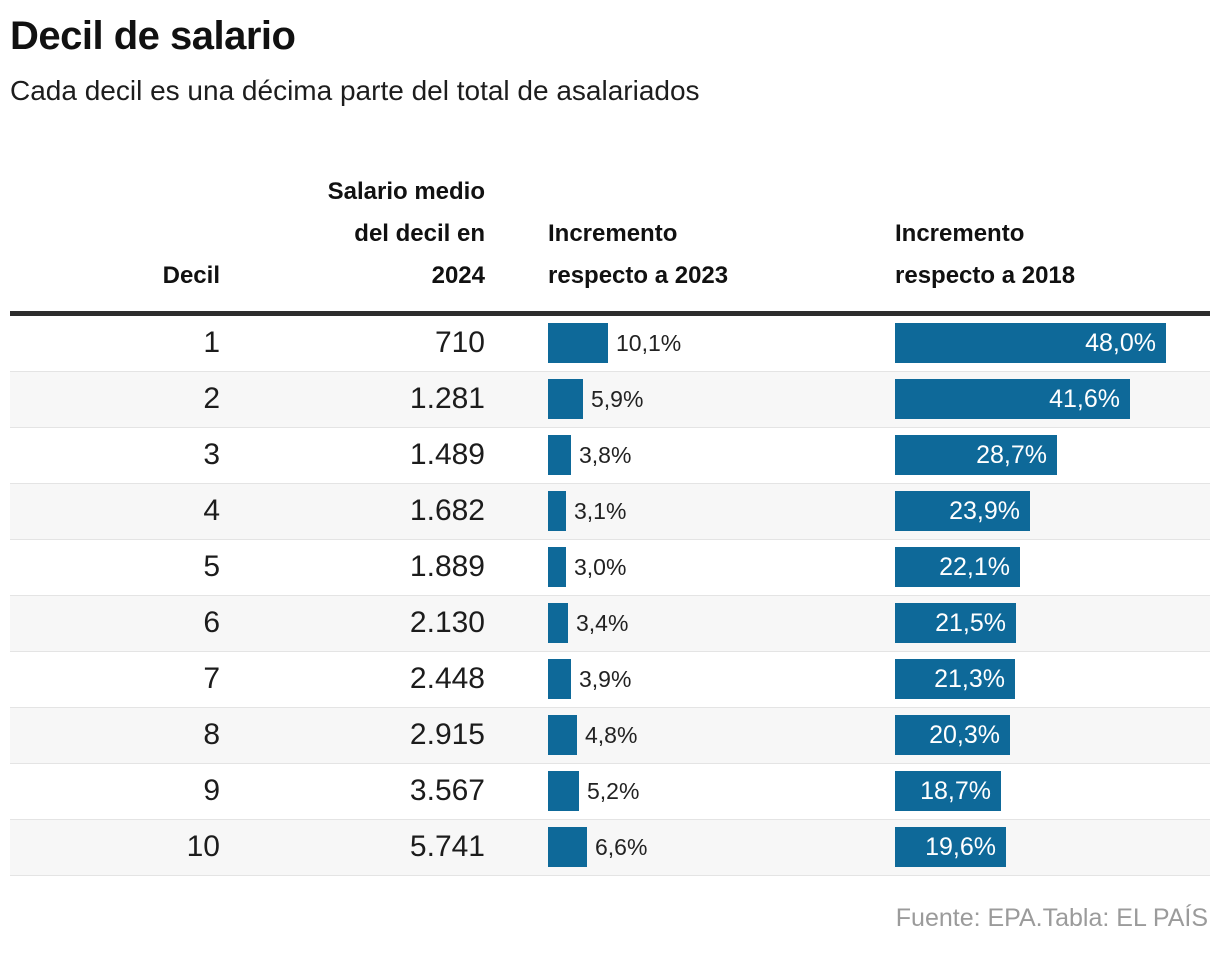 The image size is (1220, 960). What do you see at coordinates (969, 678) in the screenshot?
I see `bar-2018-label: 21,3%` at bounding box center [969, 678].